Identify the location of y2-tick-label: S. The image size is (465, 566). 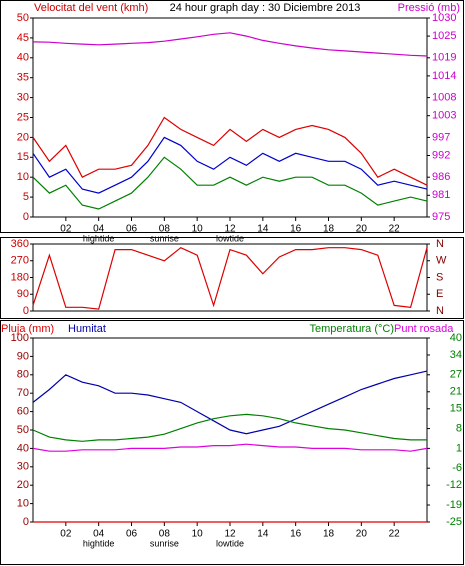
(439, 277).